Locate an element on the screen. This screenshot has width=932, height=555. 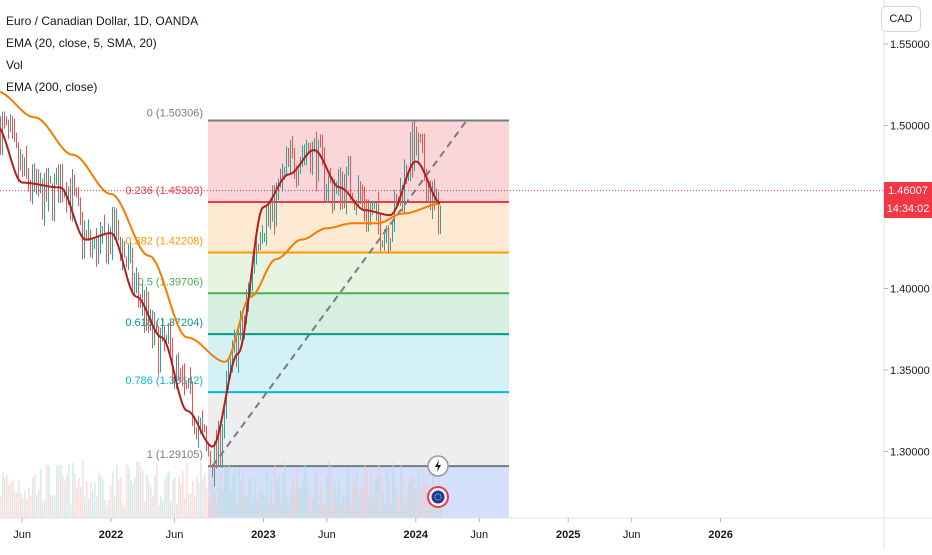
currency-button: CAD is located at coordinates (901, 19).